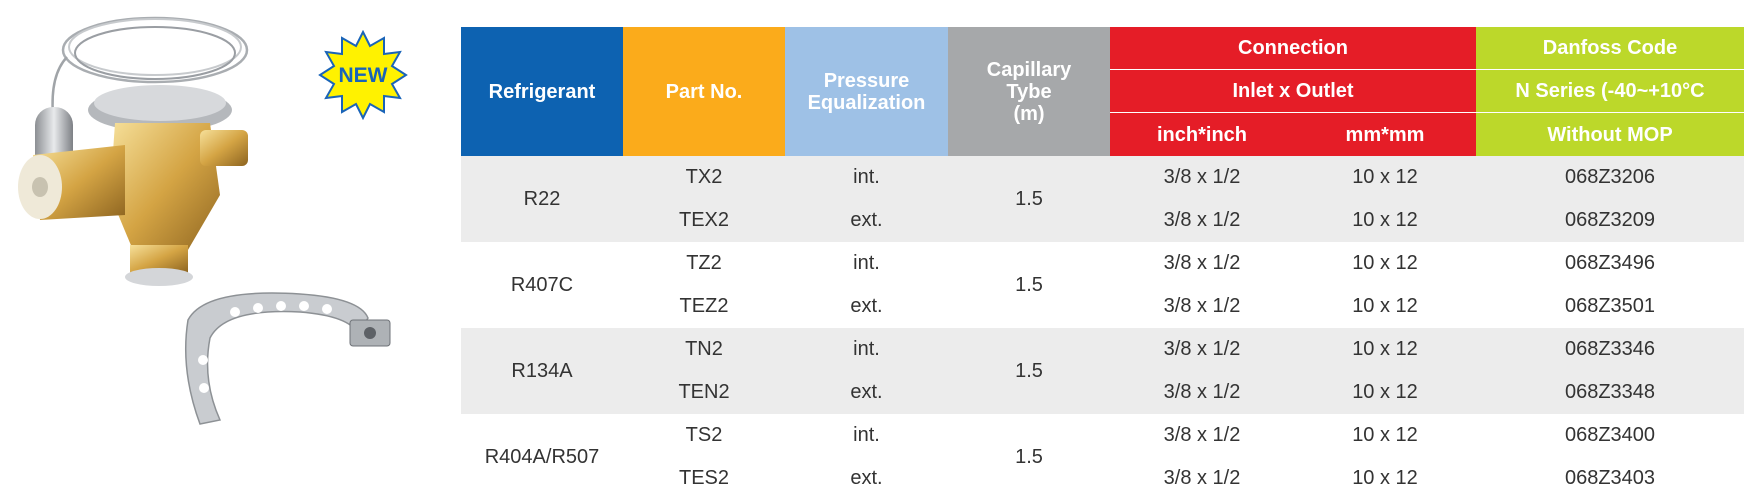 This screenshot has height=503, width=1749. What do you see at coordinates (542, 371) in the screenshot?
I see `refrigerant-cell: R134A` at bounding box center [542, 371].